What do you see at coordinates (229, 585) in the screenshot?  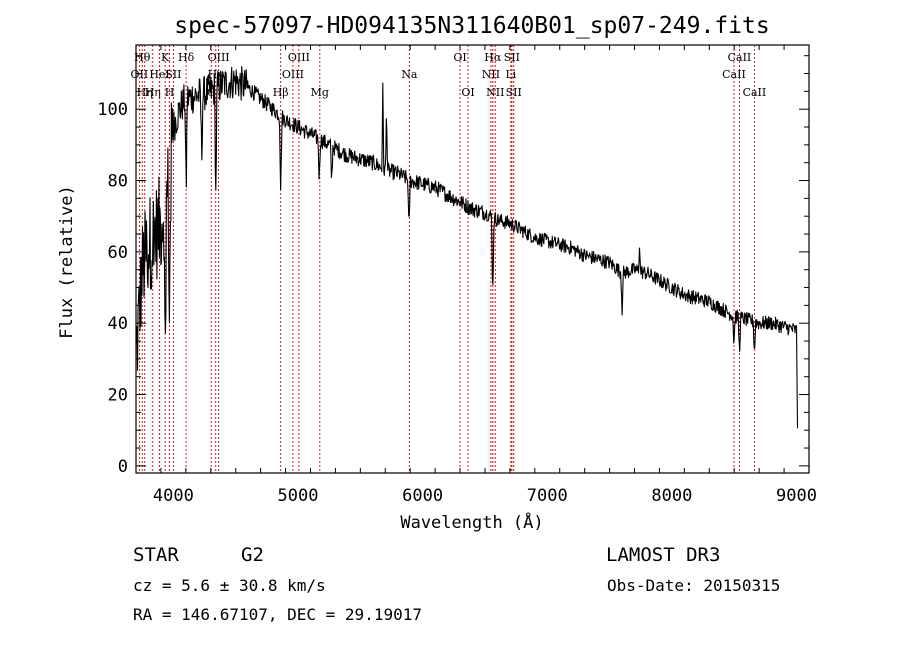 I see `redshift-text: cz = 5.6 ± 30.8 km/s` at bounding box center [229, 585].